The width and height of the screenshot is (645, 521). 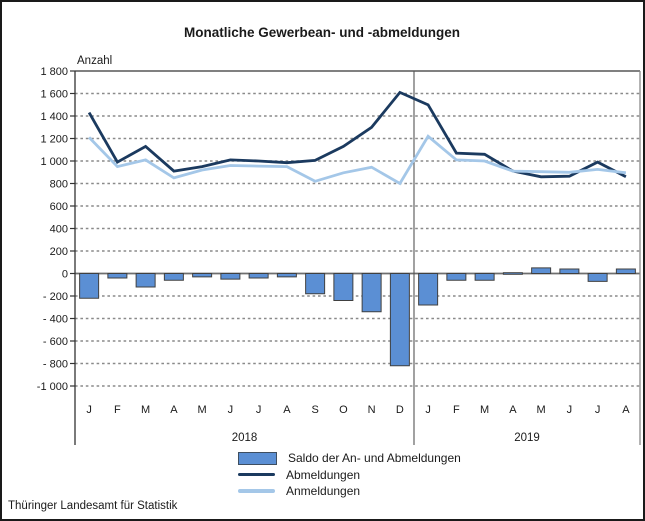 What do you see at coordinates (55, 342) in the screenshot?
I see `y-tick-label: - 600` at bounding box center [55, 342].